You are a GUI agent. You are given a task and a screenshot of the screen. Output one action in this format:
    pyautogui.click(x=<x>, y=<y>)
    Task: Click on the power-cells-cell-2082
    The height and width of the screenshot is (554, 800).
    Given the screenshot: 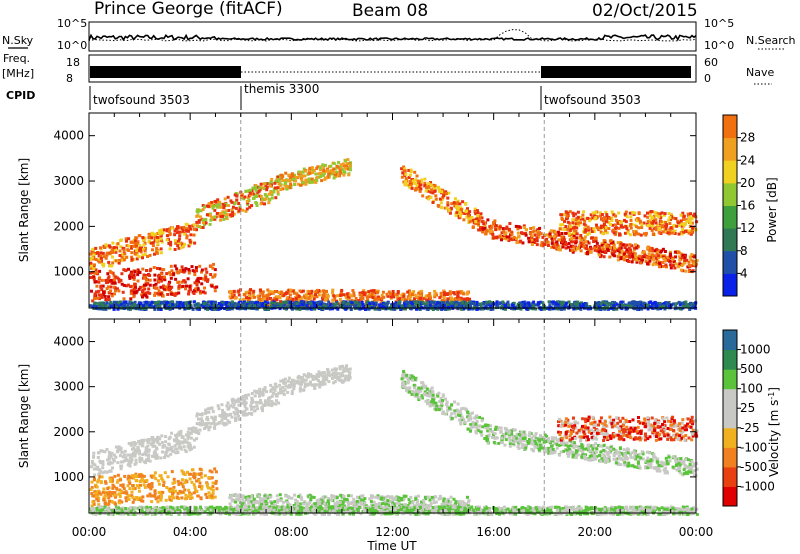 What is the action you would take?
    pyautogui.click(x=142, y=295)
    